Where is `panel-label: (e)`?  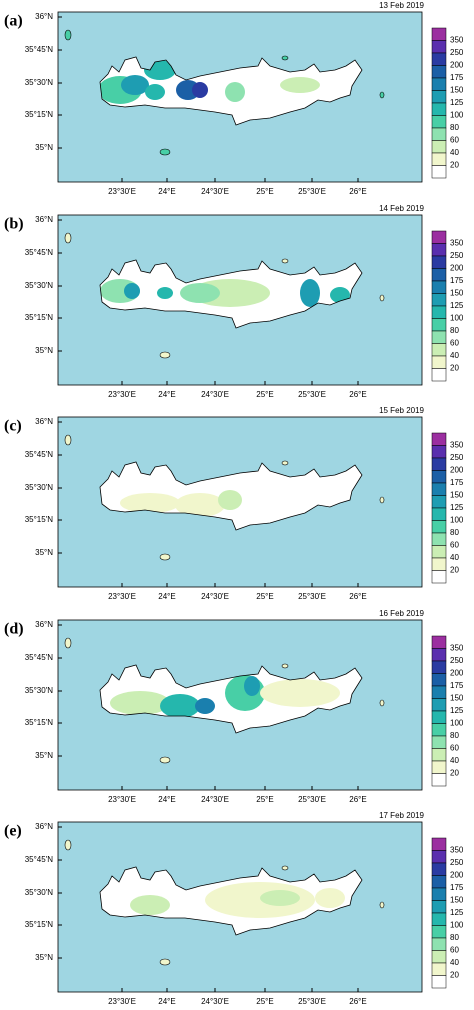 panel-label: (e) is located at coordinates (13, 831).